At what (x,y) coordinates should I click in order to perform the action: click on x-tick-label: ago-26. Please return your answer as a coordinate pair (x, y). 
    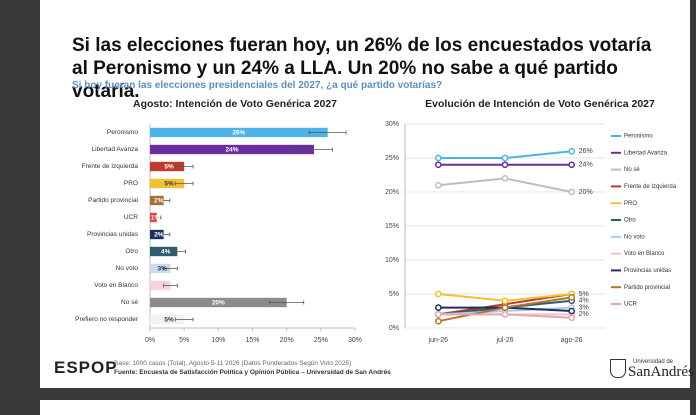
    Looking at the image, I should click on (572, 340).